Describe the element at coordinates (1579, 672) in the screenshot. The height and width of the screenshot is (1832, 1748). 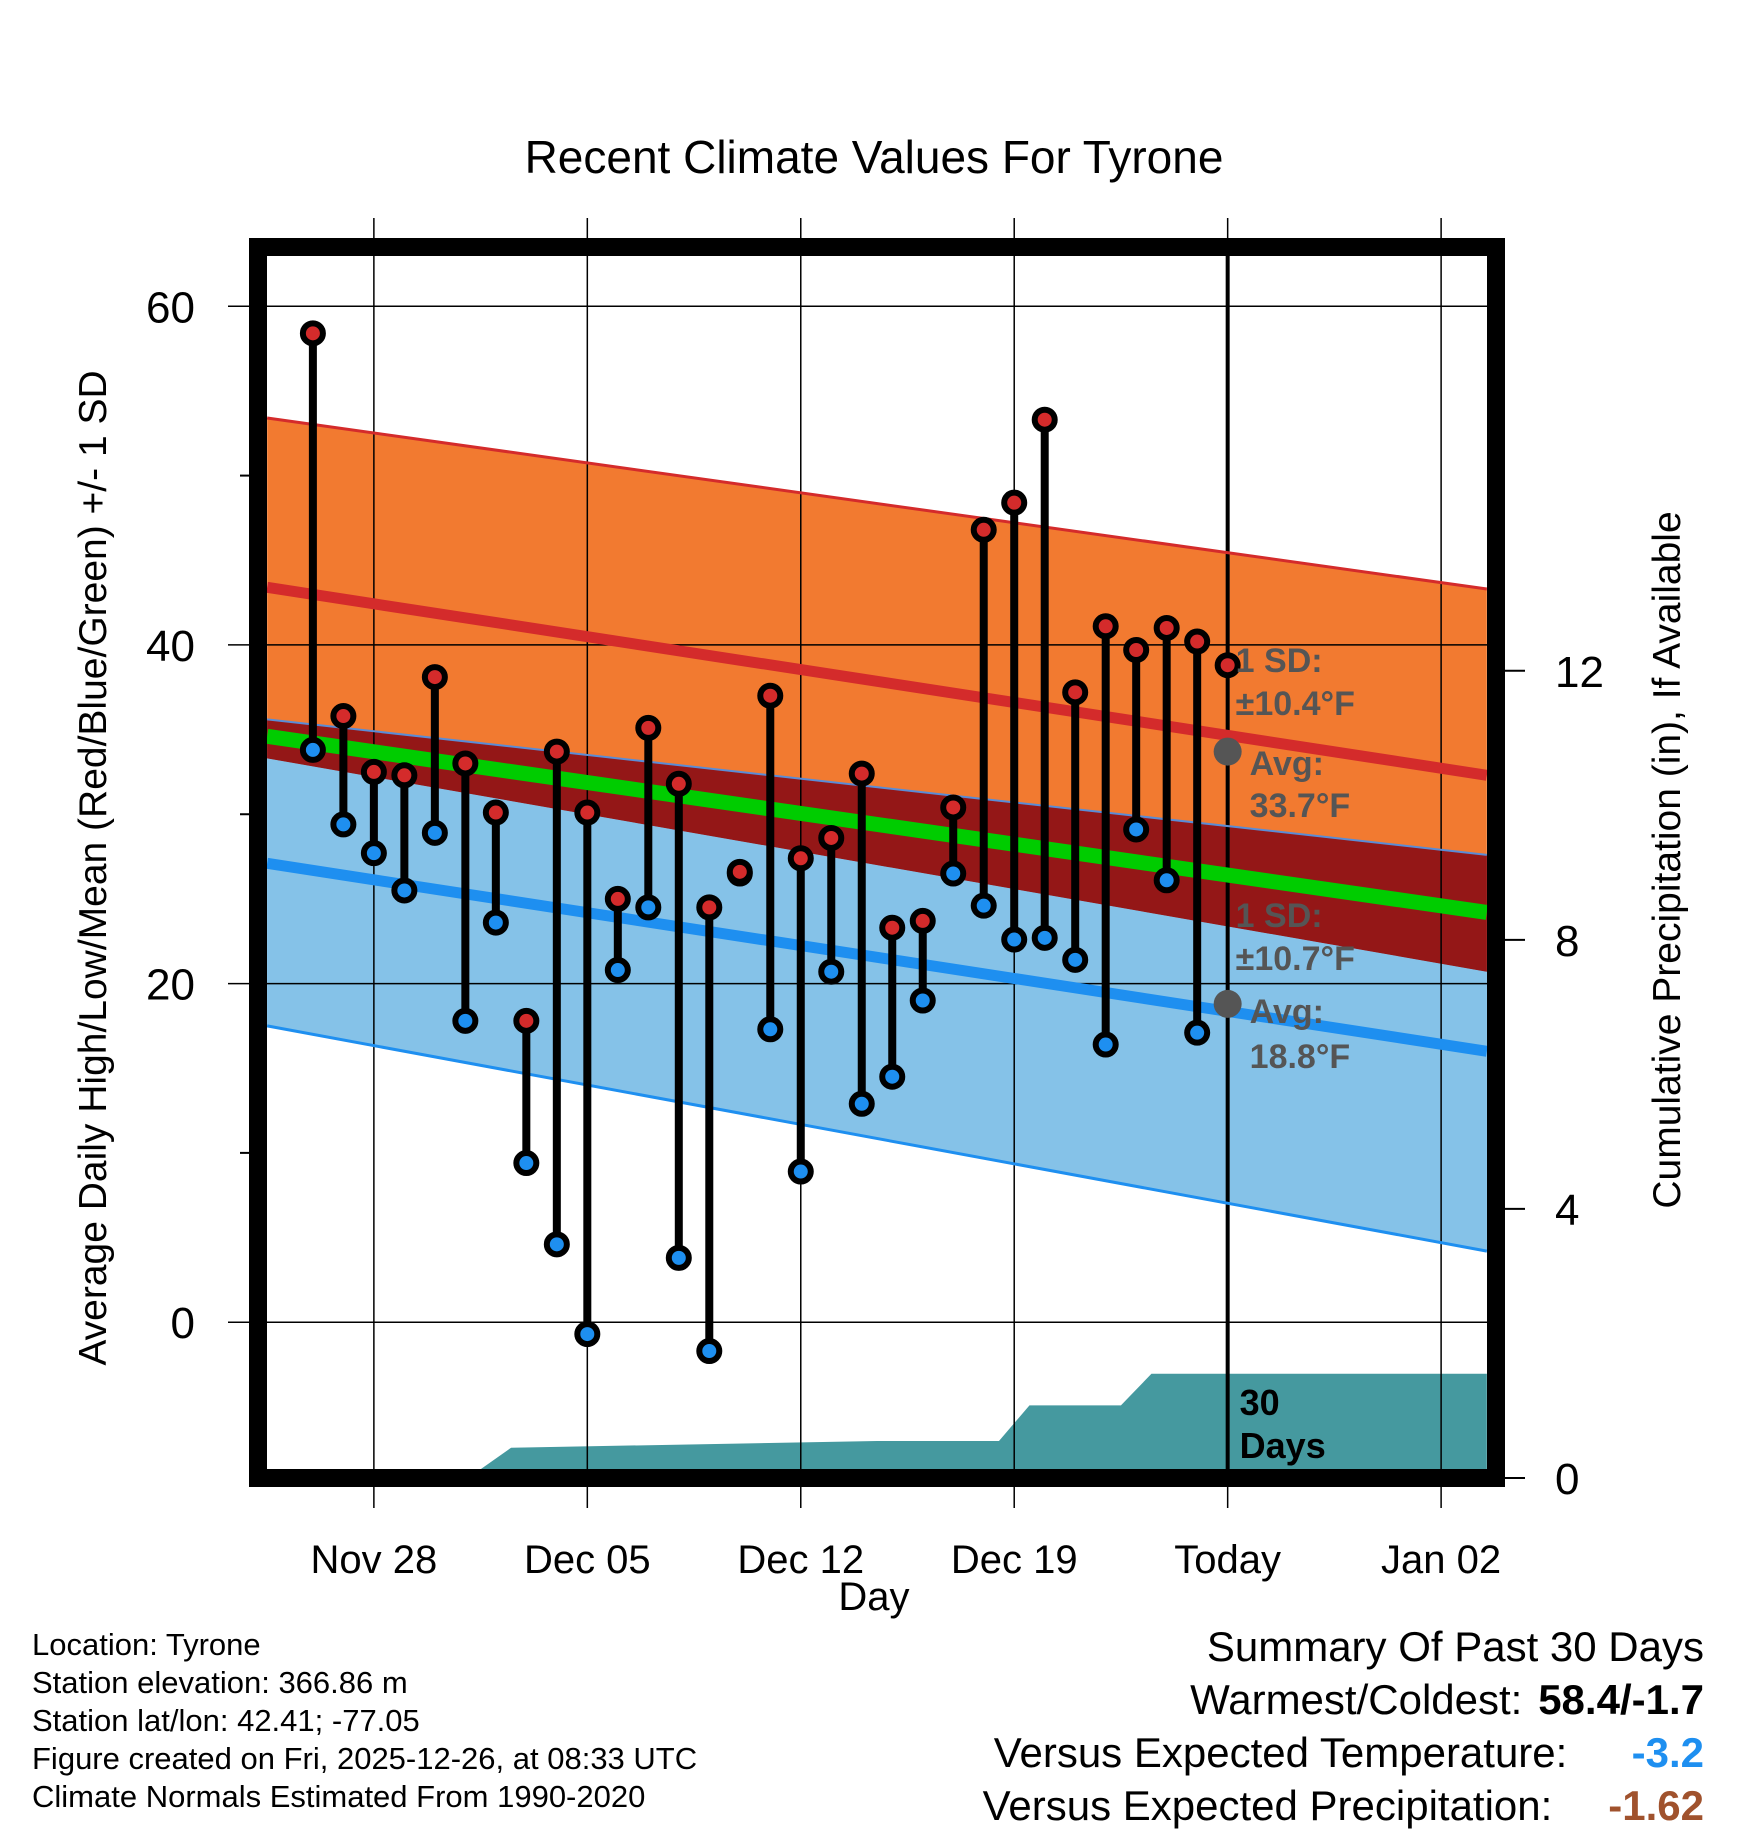
I see `y2-tick-label: 12` at that location.